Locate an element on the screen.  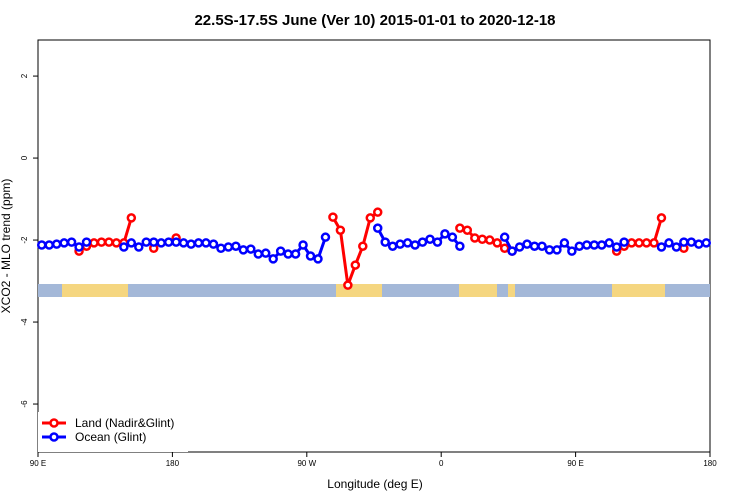
x-axis-title: Longitude (deg E) is located at coordinates (374, 484).